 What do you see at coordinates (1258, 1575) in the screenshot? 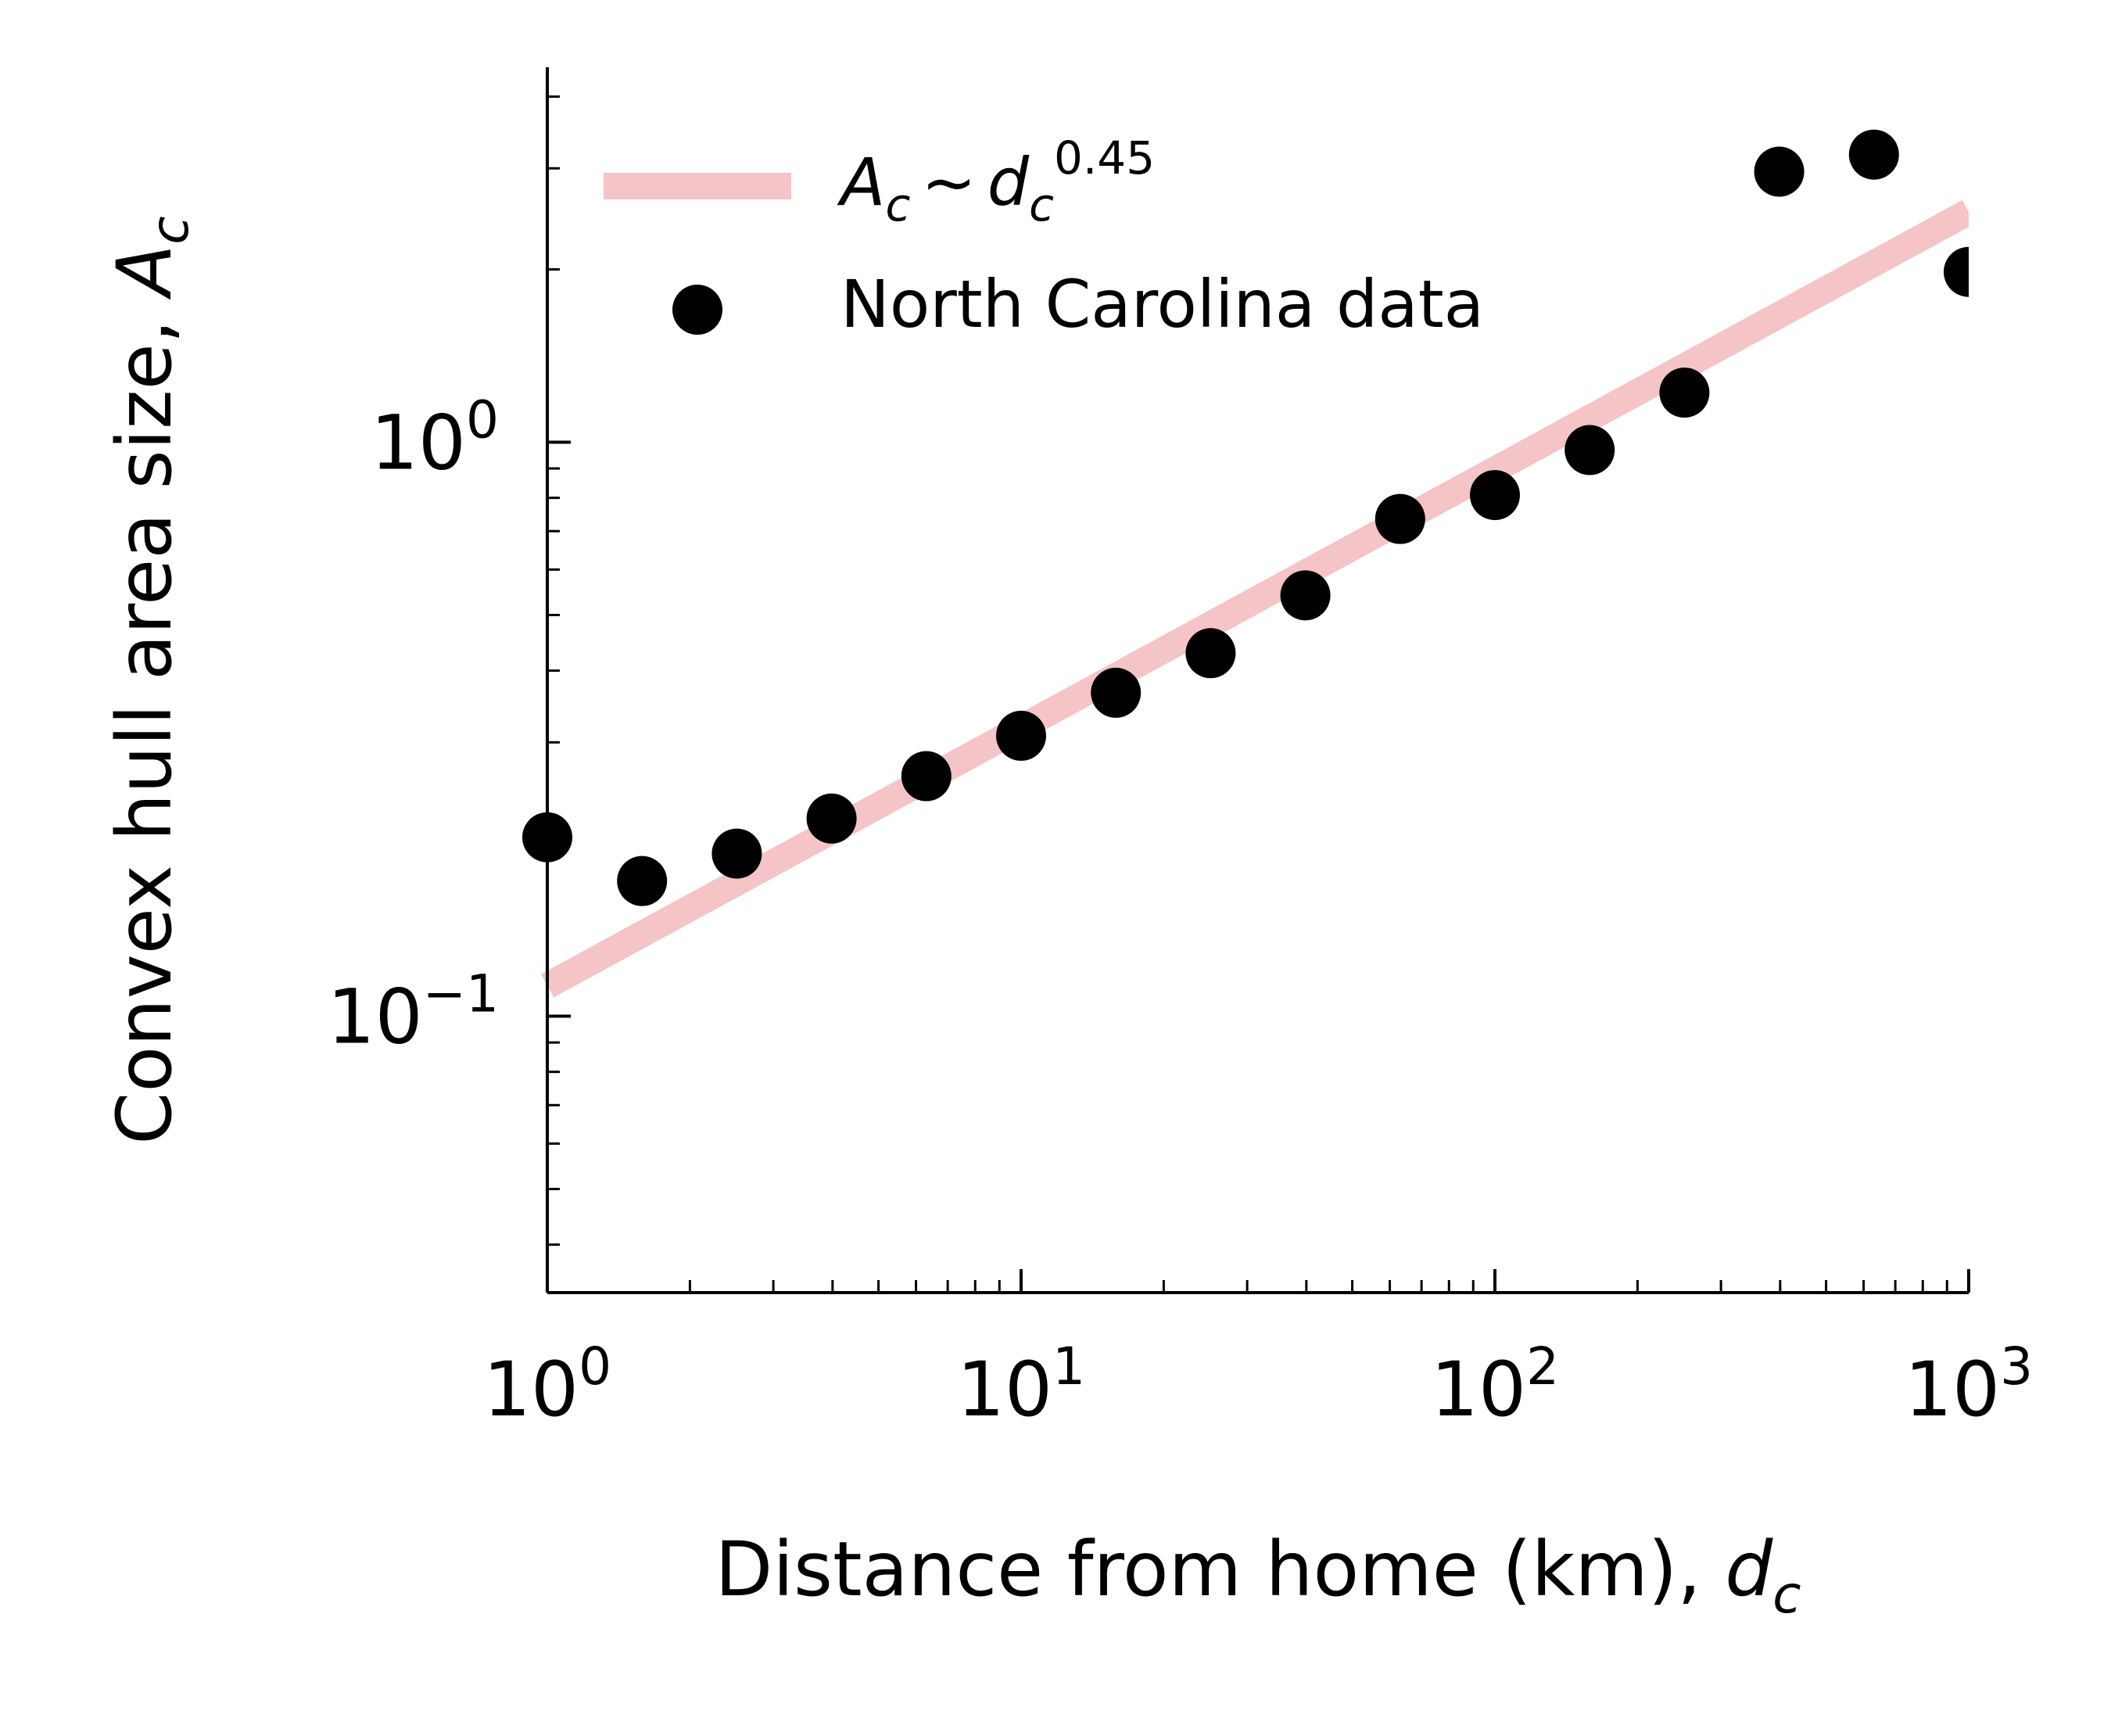
I see `x-axis-label: Distance from home (km), dc` at bounding box center [1258, 1575].